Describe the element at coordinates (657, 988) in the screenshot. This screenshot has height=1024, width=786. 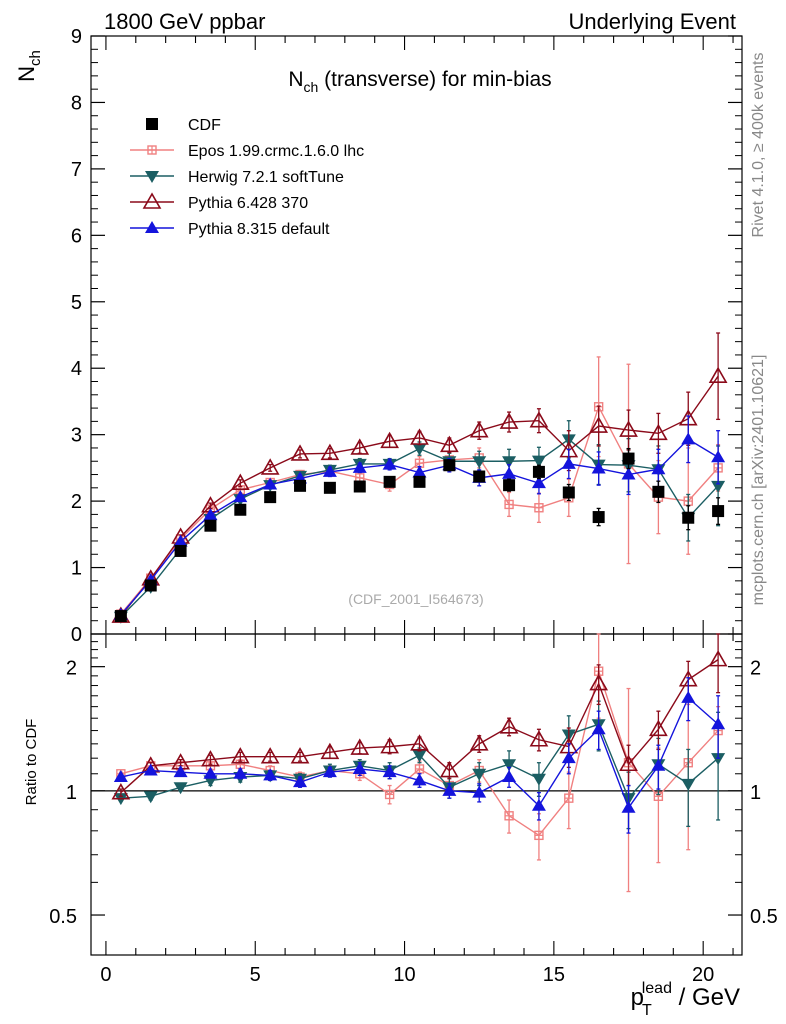
I see `x-axis-label-sup: lead` at that location.